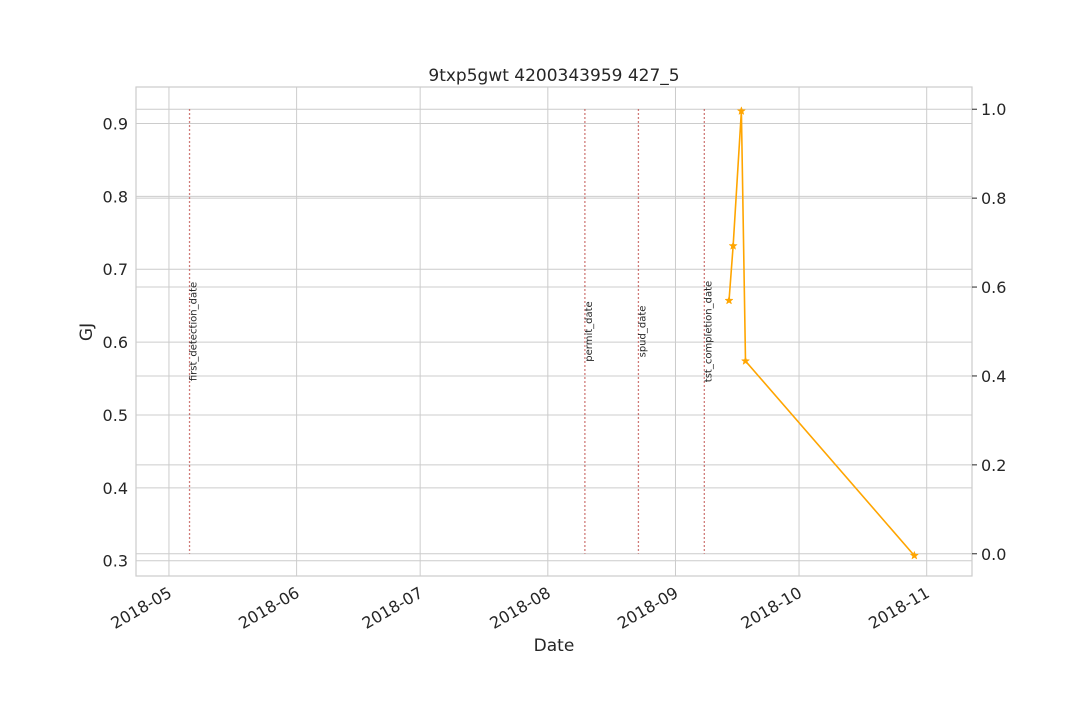  I want to click on x-tick-label: 2018-10, so click(771, 608).